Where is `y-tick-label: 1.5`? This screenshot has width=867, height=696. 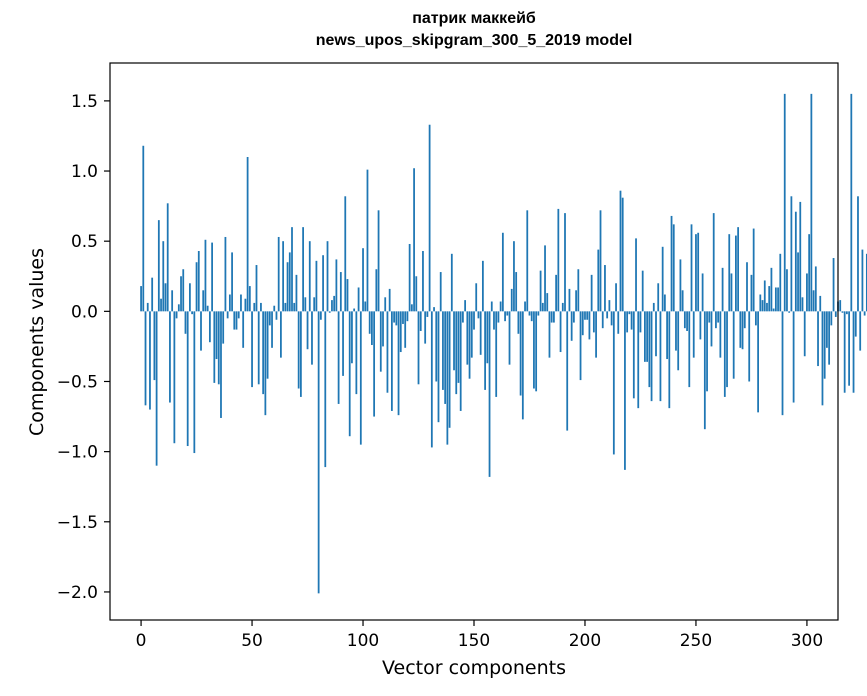 y-tick-label: 1.5 is located at coordinates (84, 102).